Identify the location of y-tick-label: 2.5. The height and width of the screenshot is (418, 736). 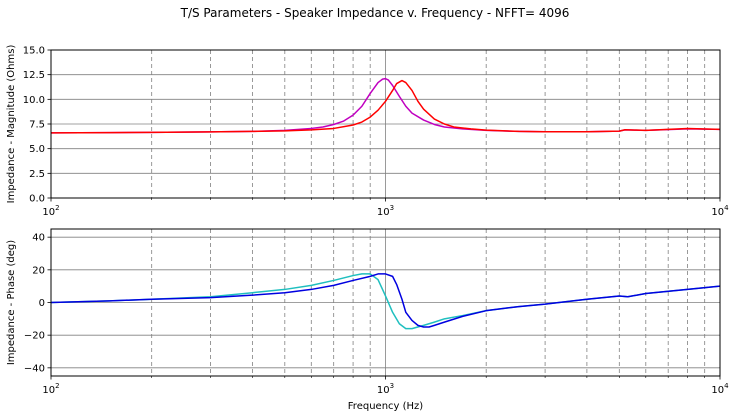
(37, 174).